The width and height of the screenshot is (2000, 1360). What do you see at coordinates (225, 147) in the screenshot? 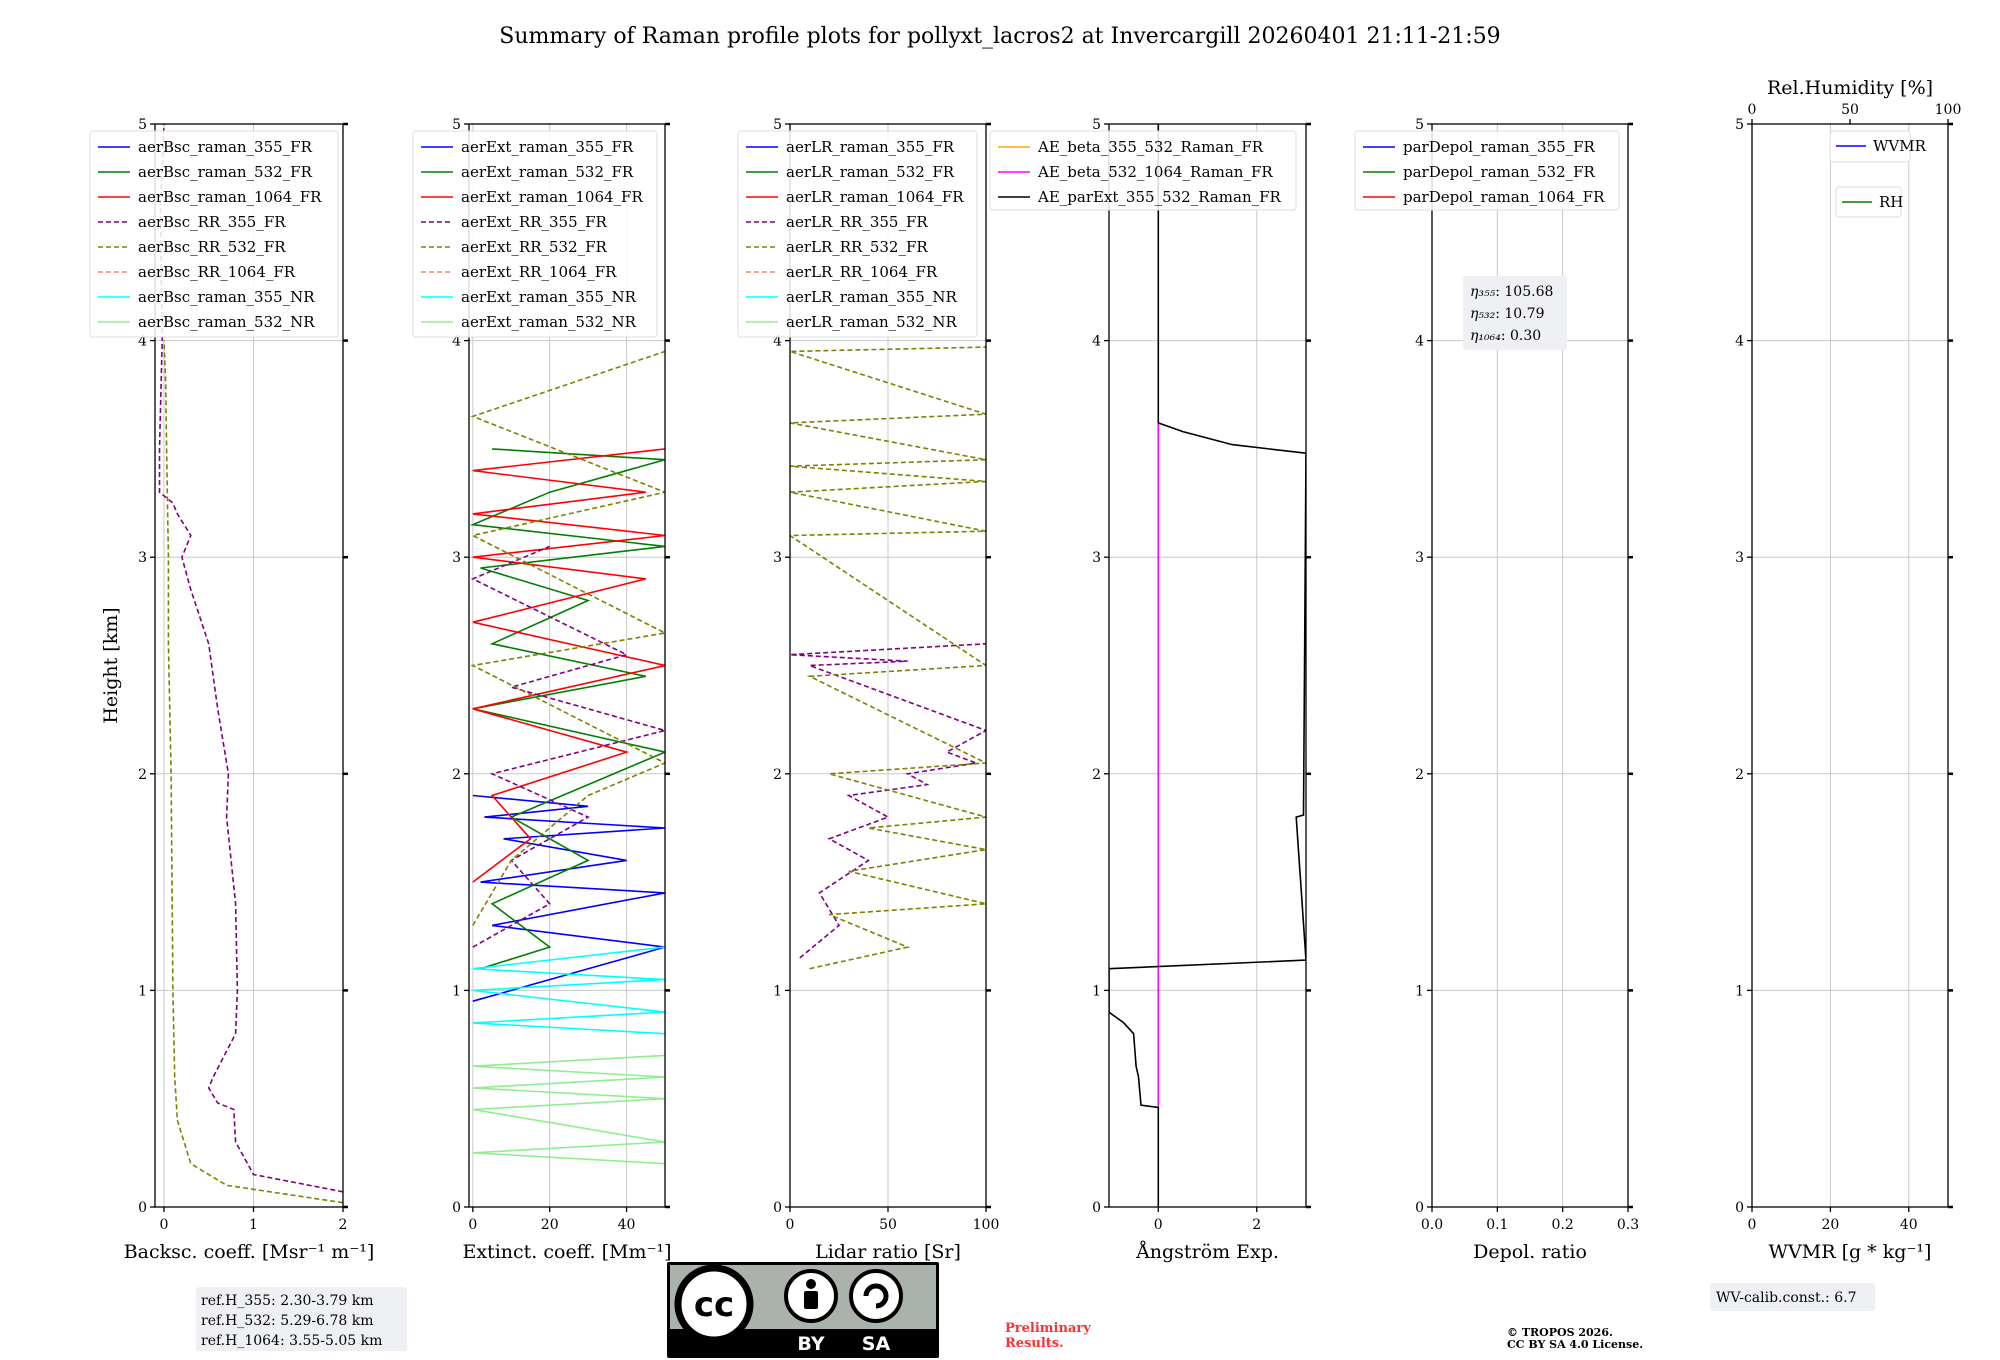
I see `legend-entry: aerBsc_raman_355_FR` at bounding box center [225, 147].